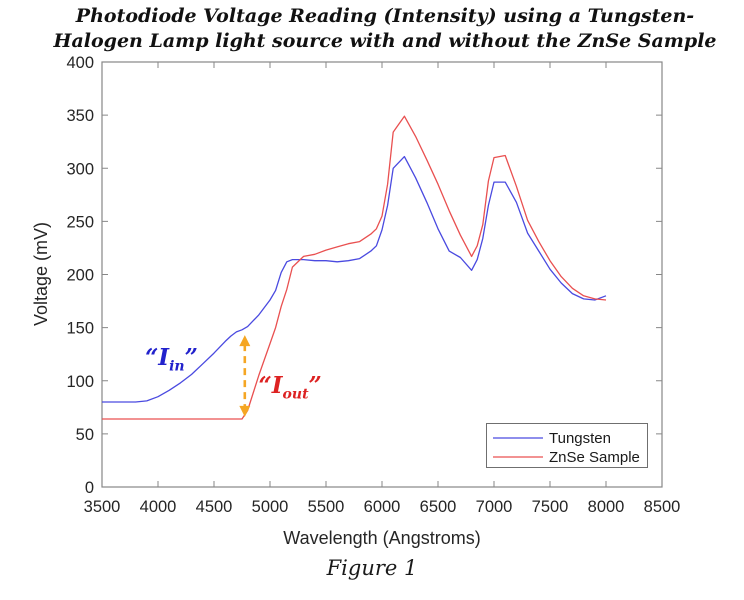  What do you see at coordinates (382, 507) in the screenshot?
I see `x-tick-label: 6000` at bounding box center [382, 507].